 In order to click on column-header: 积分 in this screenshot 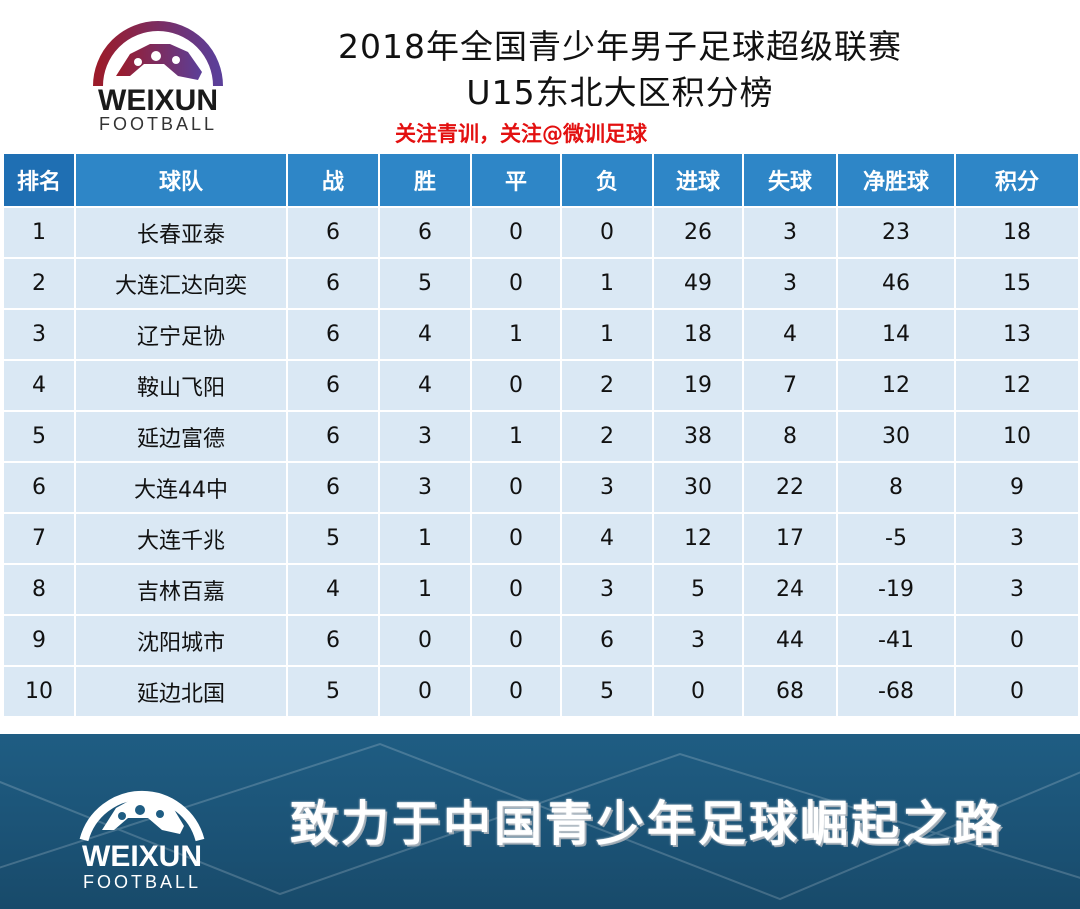, I will do `click(1017, 180)`.